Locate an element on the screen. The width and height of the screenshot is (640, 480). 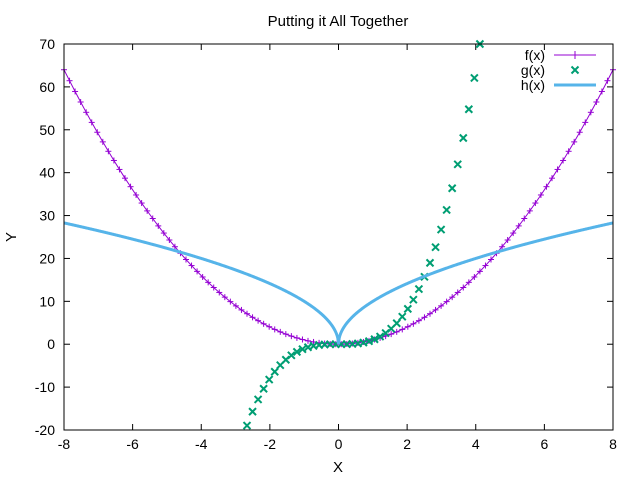
y-tick-label: 40 is located at coordinates (47, 173).